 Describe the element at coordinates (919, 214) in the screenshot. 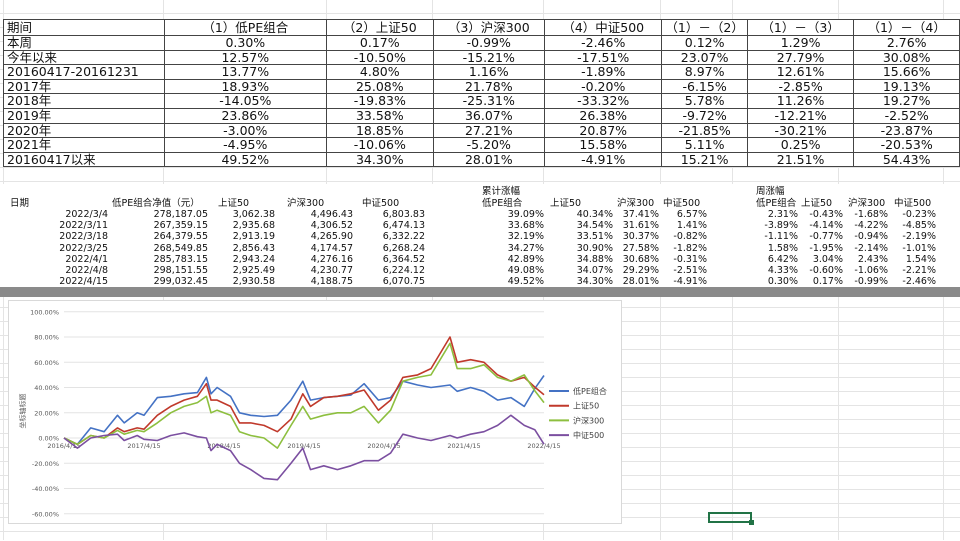

I see `value-cell: -0.23%` at that location.